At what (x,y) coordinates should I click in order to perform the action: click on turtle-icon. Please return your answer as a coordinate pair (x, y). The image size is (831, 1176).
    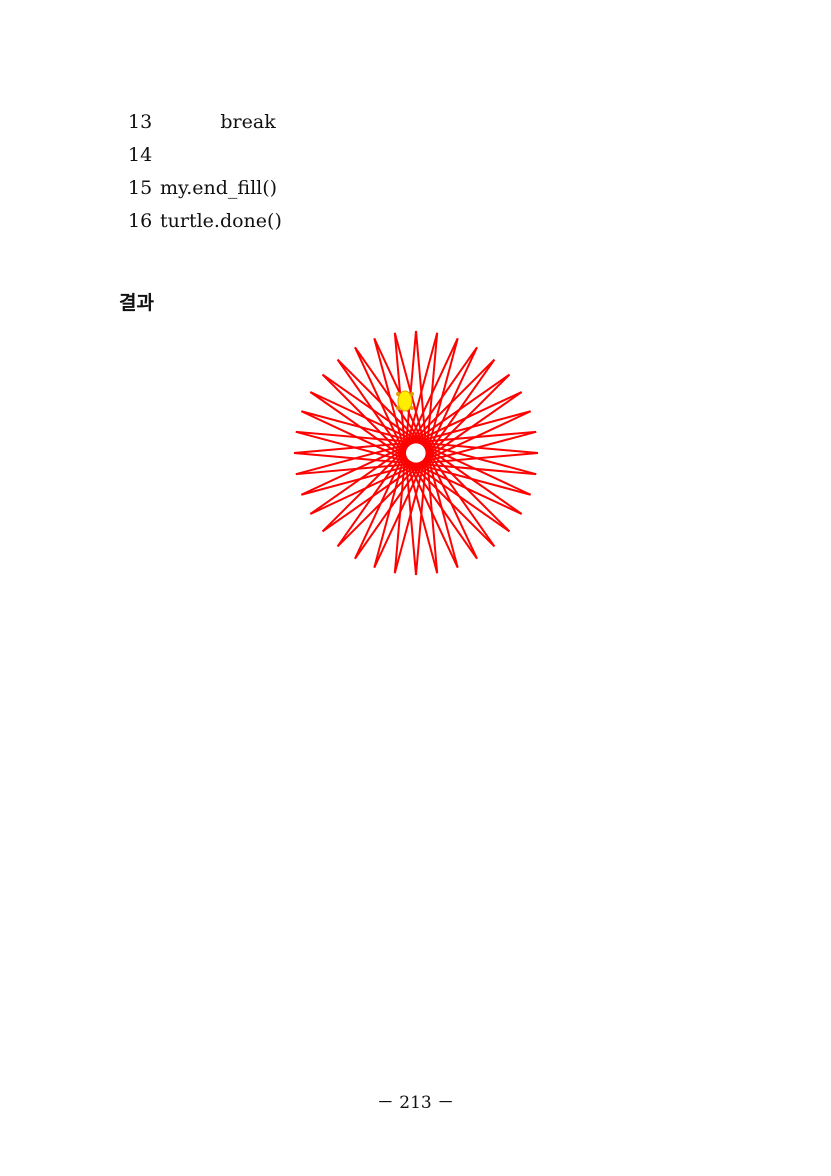
    Looking at the image, I should click on (405, 401).